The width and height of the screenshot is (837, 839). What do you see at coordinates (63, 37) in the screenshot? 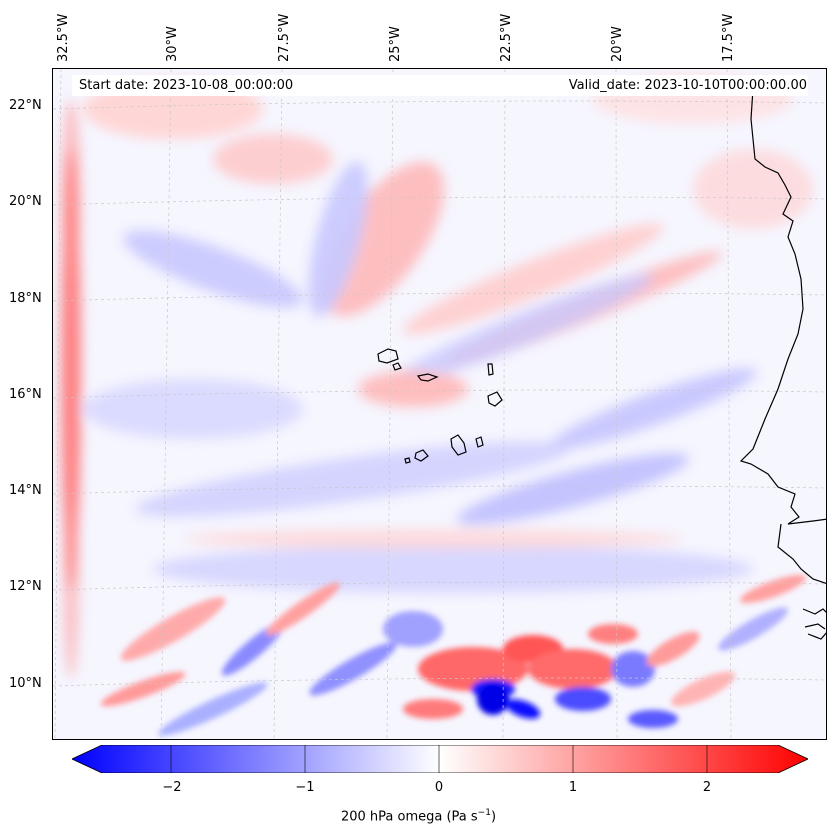
I see `lon-label-32-5w: 32.5°W` at bounding box center [63, 37].